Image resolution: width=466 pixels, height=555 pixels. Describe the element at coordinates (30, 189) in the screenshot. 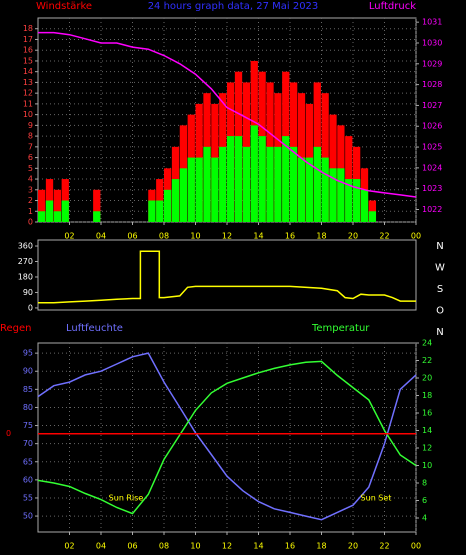

I see `y-tick-label: 3` at that location.